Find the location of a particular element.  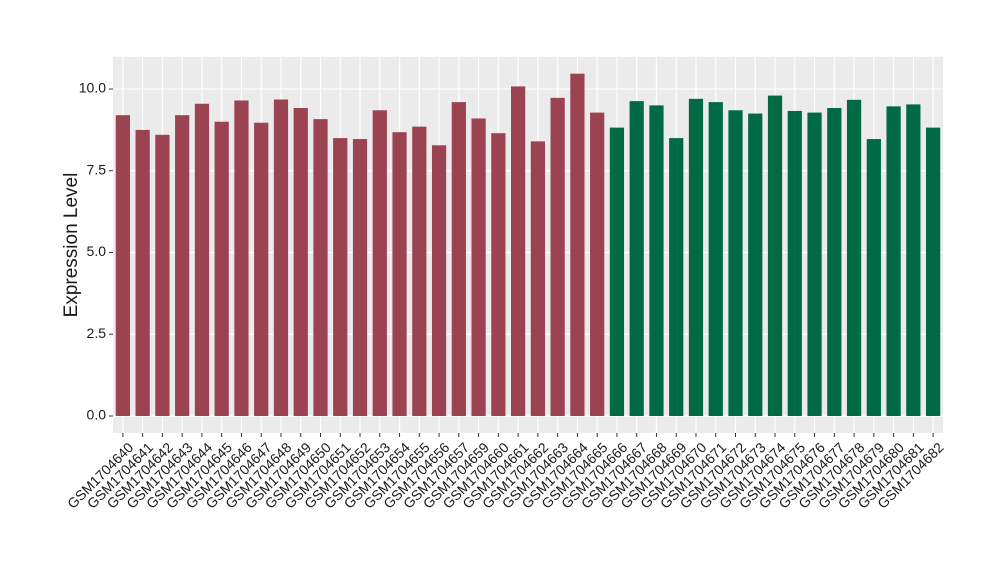

y-tick-label: 5.0 is located at coordinates (97, 251).